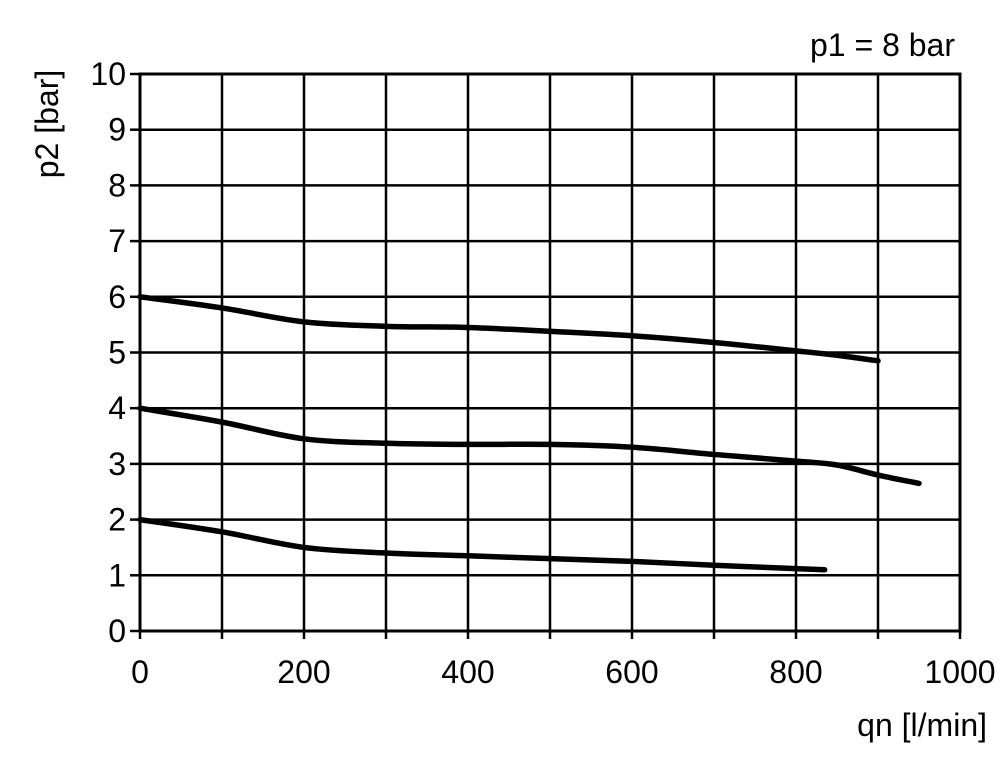  Describe the element at coordinates (117, 185) in the screenshot. I see `y-tick-label: 8` at that location.